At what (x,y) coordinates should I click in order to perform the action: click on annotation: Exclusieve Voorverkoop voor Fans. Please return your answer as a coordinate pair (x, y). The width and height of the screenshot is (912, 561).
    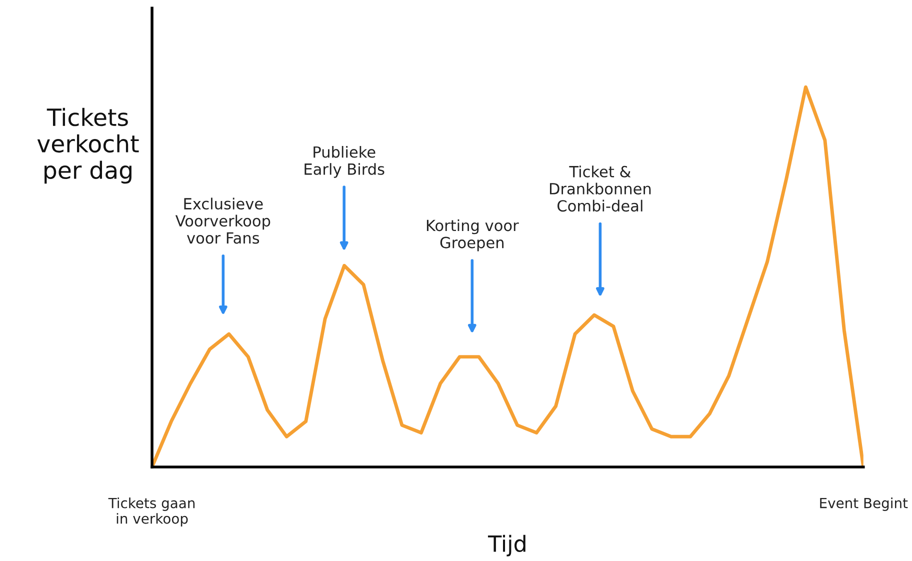
    Looking at the image, I should click on (222, 221).